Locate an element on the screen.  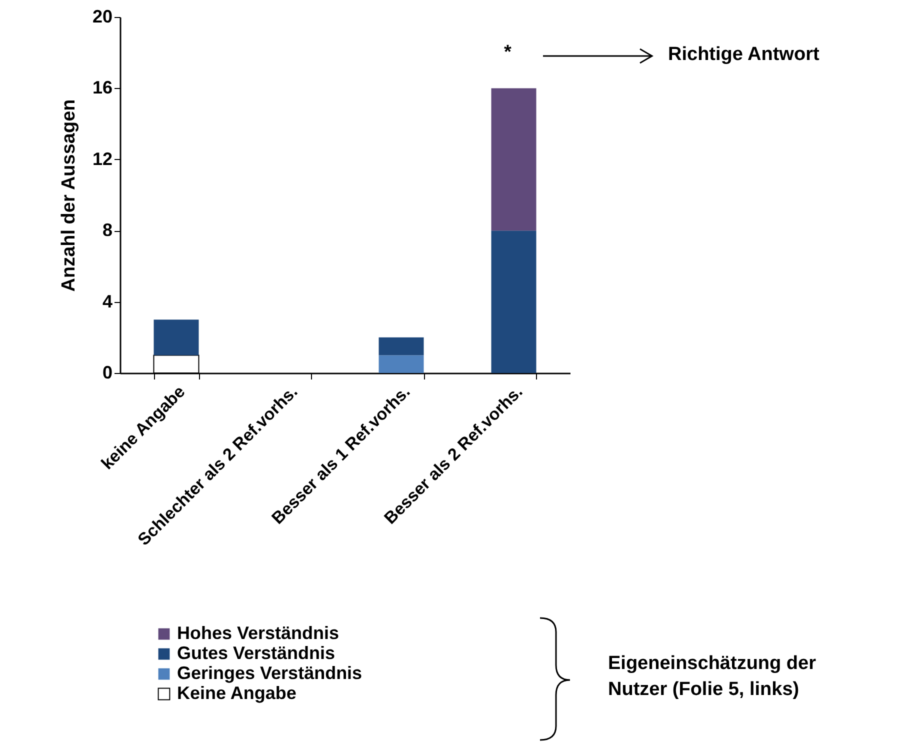
legend-label: Gutes Verständnis is located at coordinates (256, 653).